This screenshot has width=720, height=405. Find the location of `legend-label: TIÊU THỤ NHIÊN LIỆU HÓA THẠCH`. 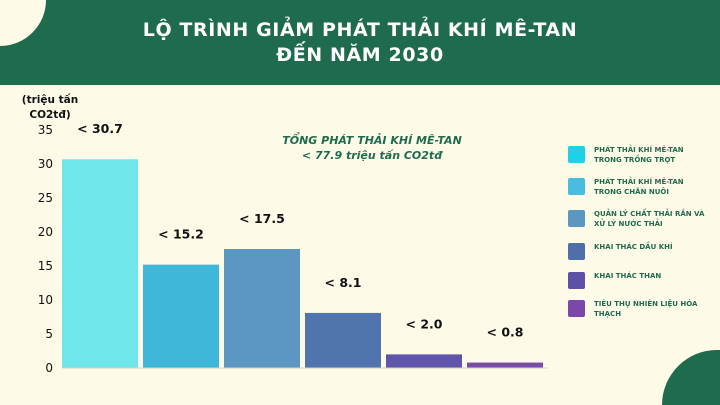

legend-label: TIÊU THỤ NHIÊN LIỆU HÓA THẠCH is located at coordinates (646, 309).